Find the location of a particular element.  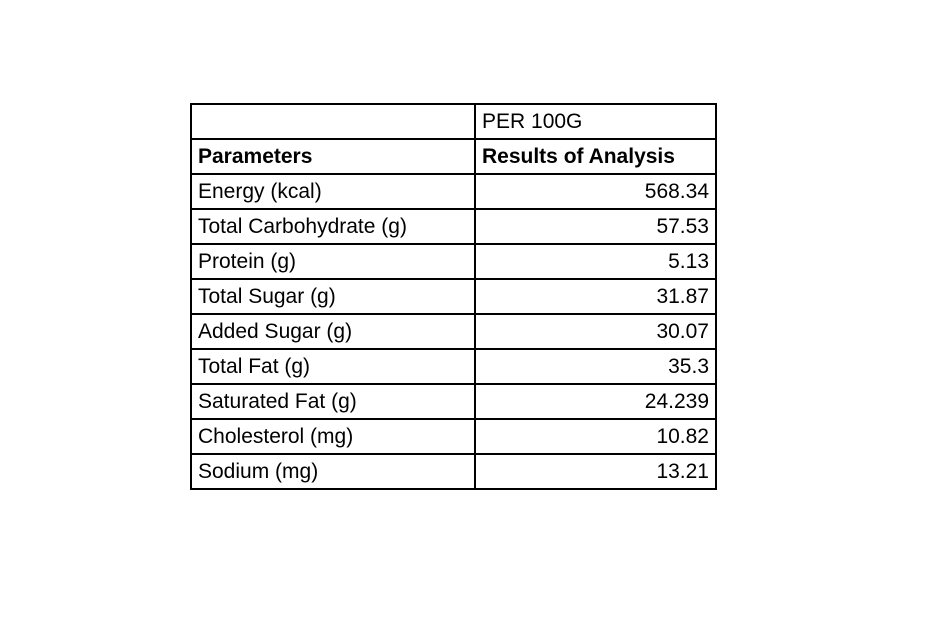

table-row: Added Sugar (g) 30.07 is located at coordinates (453, 331).